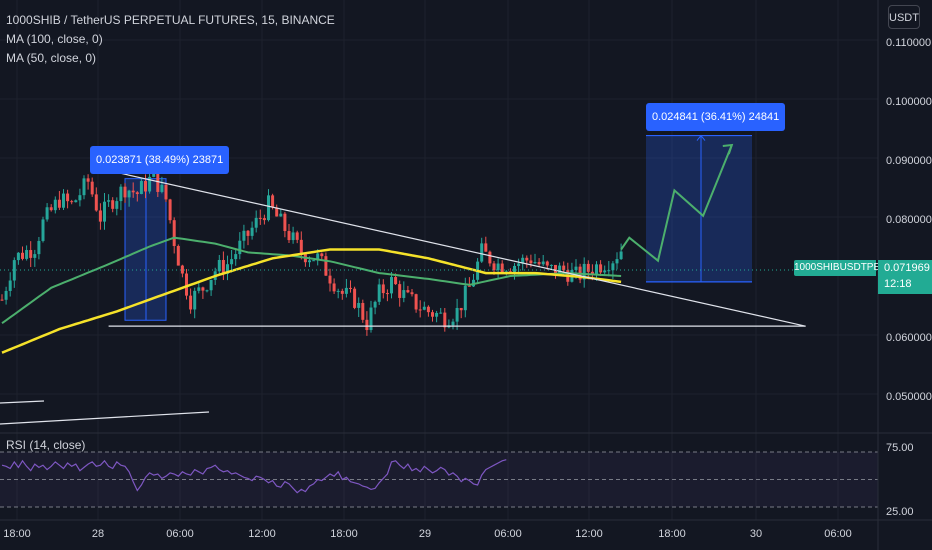 The height and width of the screenshot is (550, 932). What do you see at coordinates (904, 17) in the screenshot?
I see `currency-button: USDT` at bounding box center [904, 17].